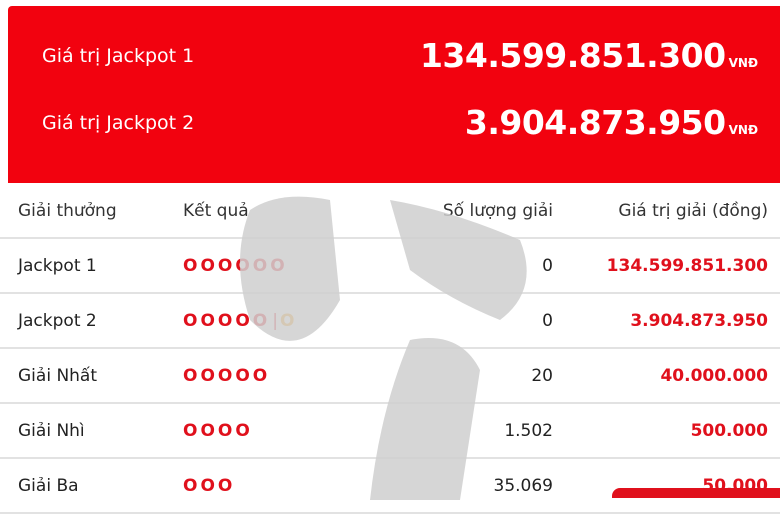 The width and height of the screenshot is (780, 514). Describe the element at coordinates (89, 376) in the screenshot. I see `prize-name: Giải Nhất` at that location.